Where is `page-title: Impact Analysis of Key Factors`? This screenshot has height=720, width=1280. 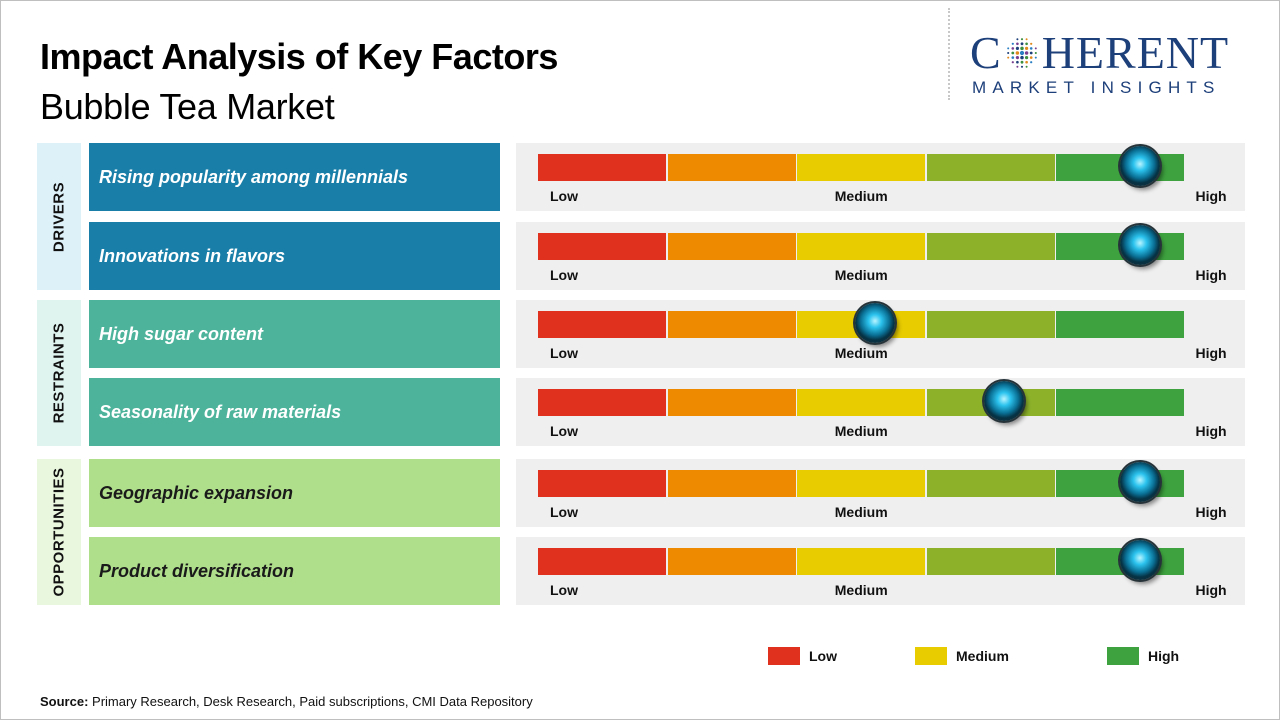
page-title: Impact Analysis of Key Factors is located at coordinates (299, 56).